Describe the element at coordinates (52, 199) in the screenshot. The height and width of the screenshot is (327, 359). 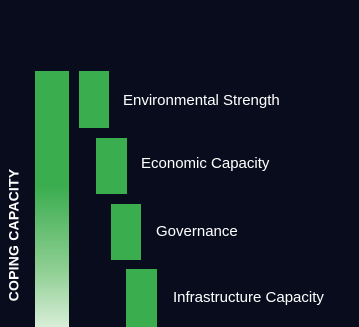
I see `coping-capacity-bar` at that location.